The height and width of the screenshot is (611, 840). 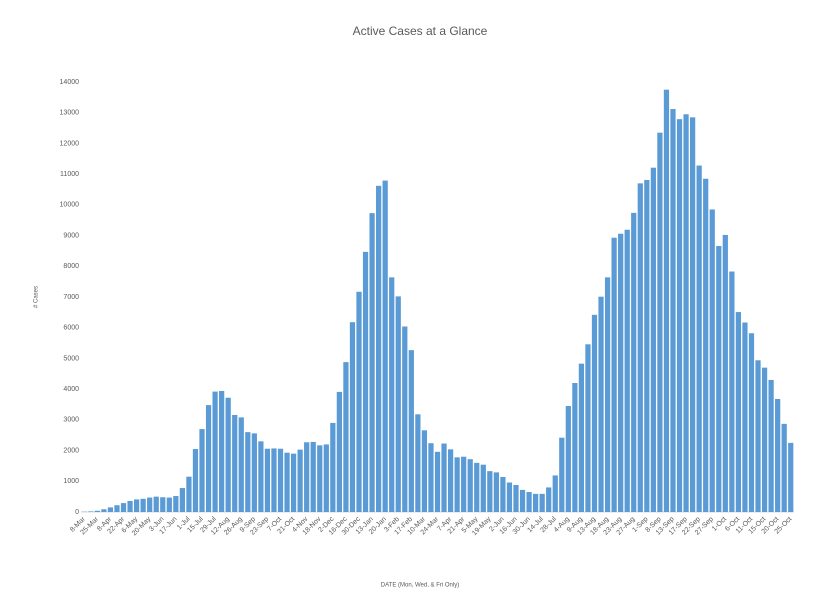 I want to click on y-tick-label: 4000, so click(x=71, y=389).